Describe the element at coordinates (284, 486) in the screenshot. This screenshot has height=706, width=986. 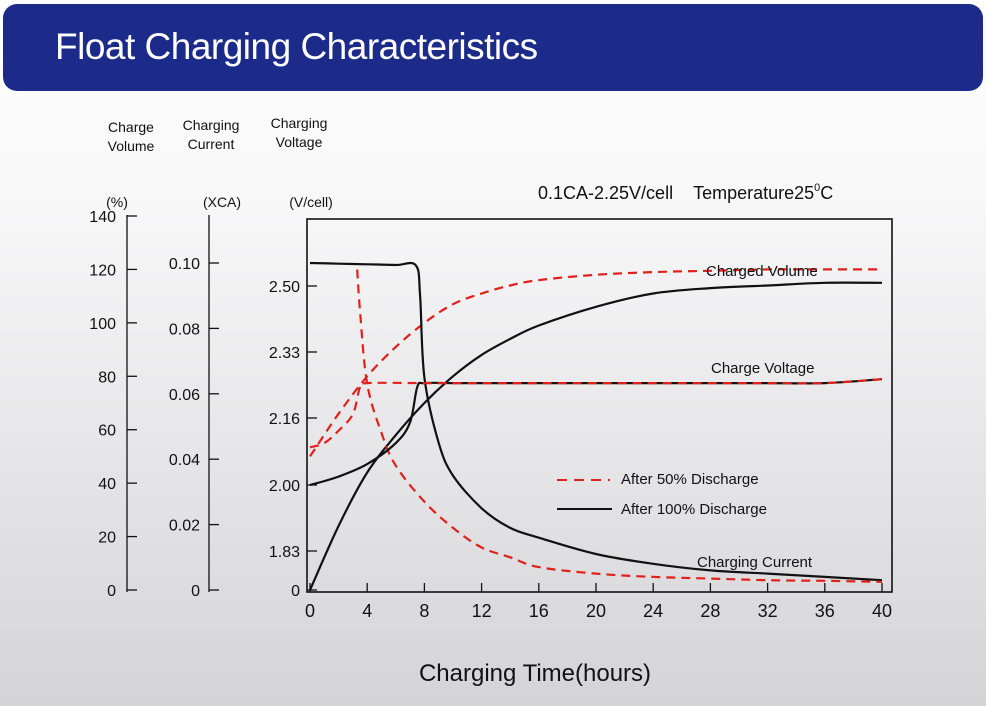
I see `voltage-tick-label: 2.00` at that location.